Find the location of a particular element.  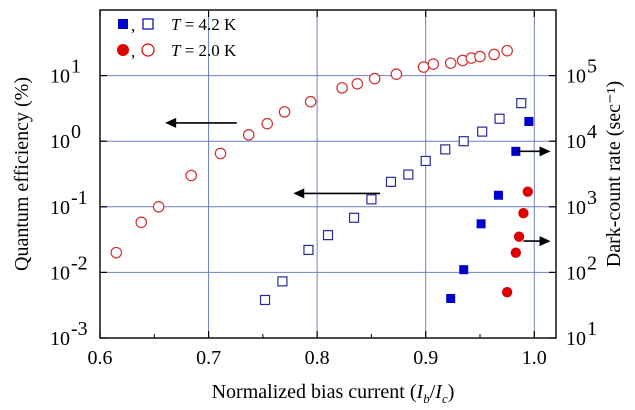

y-right-tick-exponent: 1 is located at coordinates (592, 329).